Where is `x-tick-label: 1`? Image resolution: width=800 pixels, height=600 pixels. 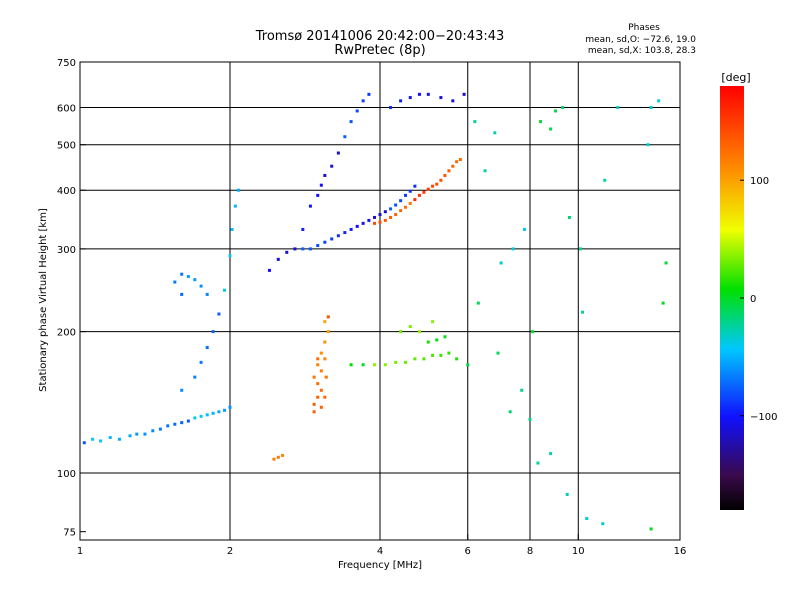
x-tick-label: 1 is located at coordinates (80, 551).